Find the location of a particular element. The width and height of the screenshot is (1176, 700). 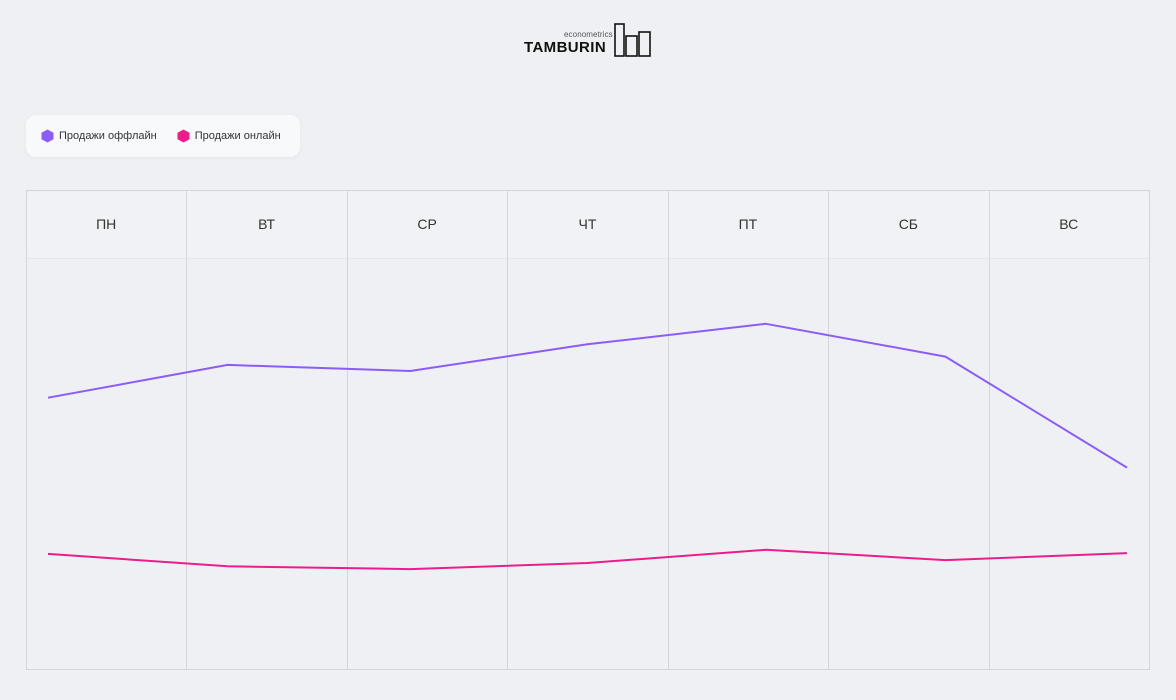

day-label: ПН is located at coordinates (106, 224).